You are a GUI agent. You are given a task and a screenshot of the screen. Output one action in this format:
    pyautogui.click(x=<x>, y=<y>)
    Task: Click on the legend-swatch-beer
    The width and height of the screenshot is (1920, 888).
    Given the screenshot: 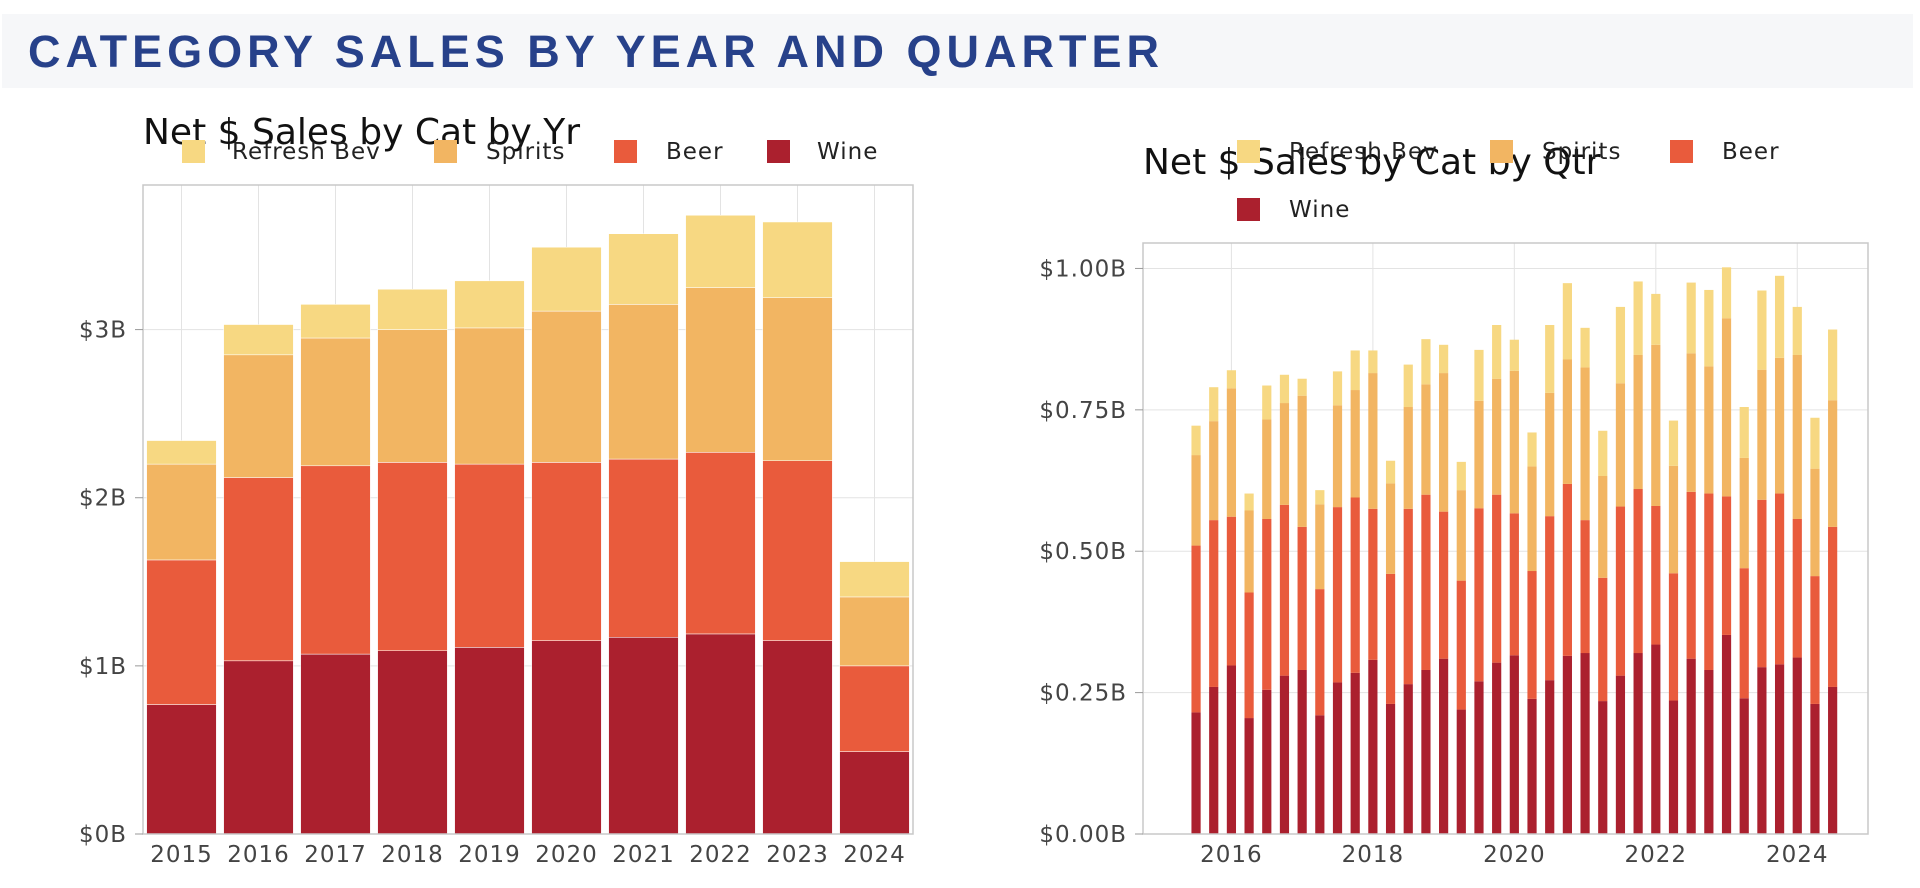 What is the action you would take?
    pyautogui.click(x=1681, y=151)
    